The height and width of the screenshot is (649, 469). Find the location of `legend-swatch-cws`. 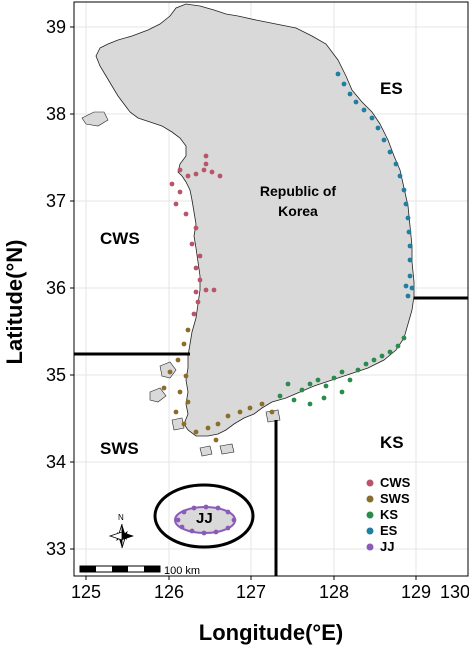

legend-swatch-cws is located at coordinates (370, 483).